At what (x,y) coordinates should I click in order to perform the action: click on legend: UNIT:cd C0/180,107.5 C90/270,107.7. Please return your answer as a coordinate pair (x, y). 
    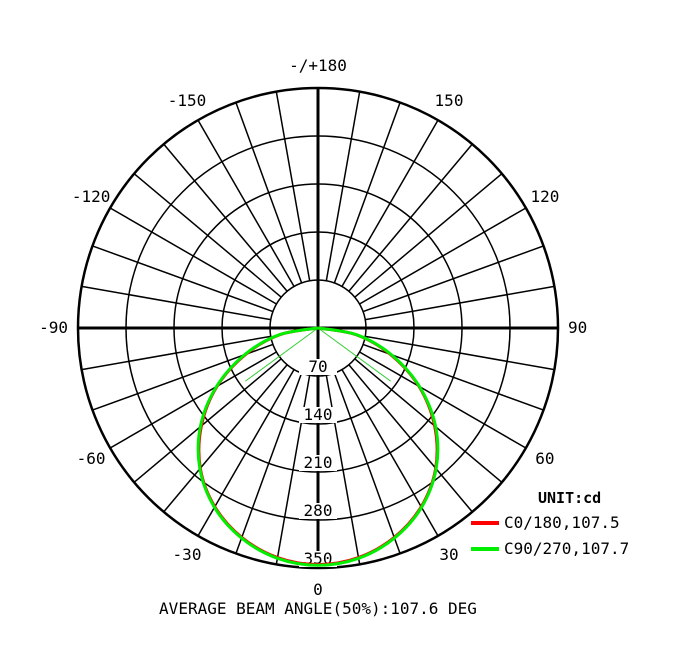
    Looking at the image, I should click on (550, 523).